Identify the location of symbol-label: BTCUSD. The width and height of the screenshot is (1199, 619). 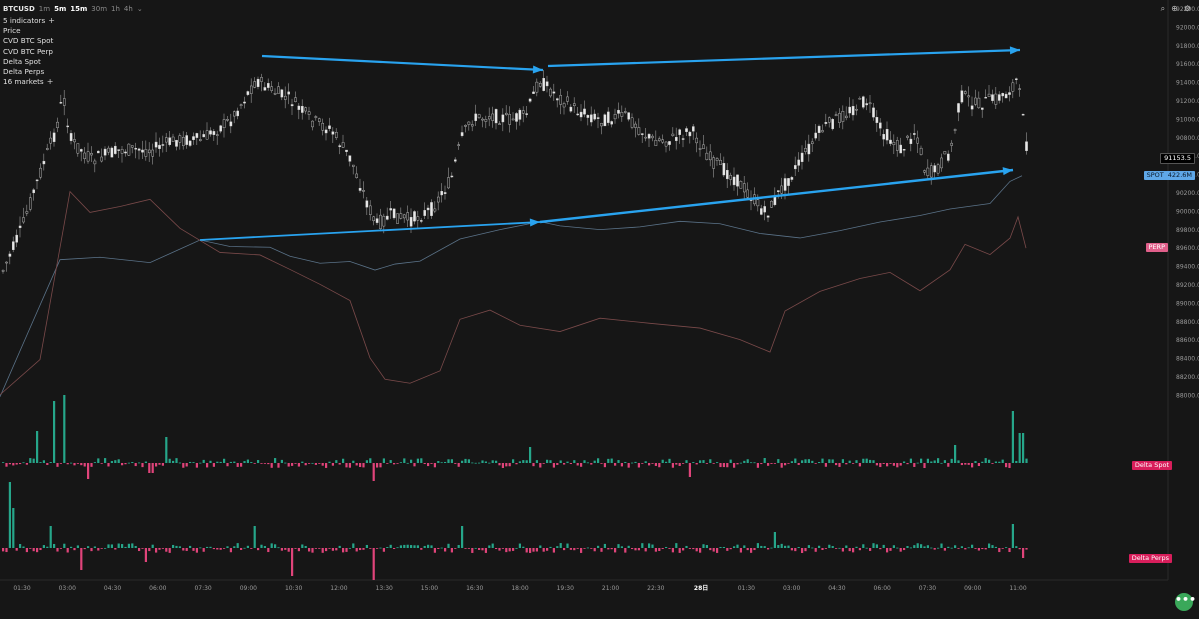
(19, 9).